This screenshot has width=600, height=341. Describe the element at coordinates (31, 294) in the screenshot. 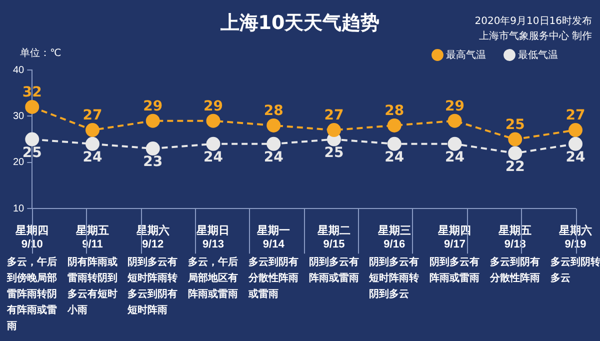

I see `text: 多云，午后到傍晚局部雷阵雨转阴有阵雨或雷雨` at that location.